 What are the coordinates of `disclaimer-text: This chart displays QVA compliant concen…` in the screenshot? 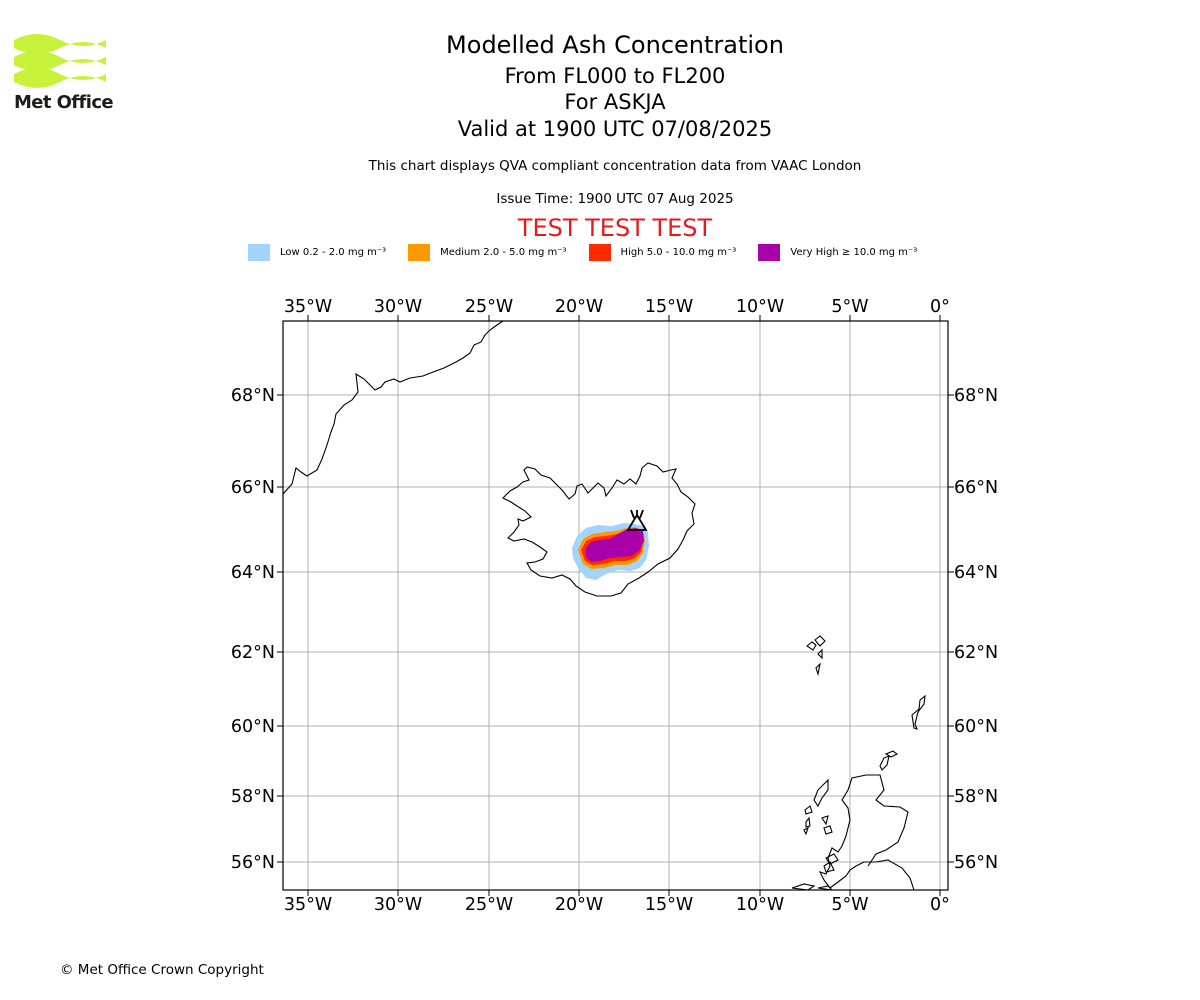 It's located at (615, 166).